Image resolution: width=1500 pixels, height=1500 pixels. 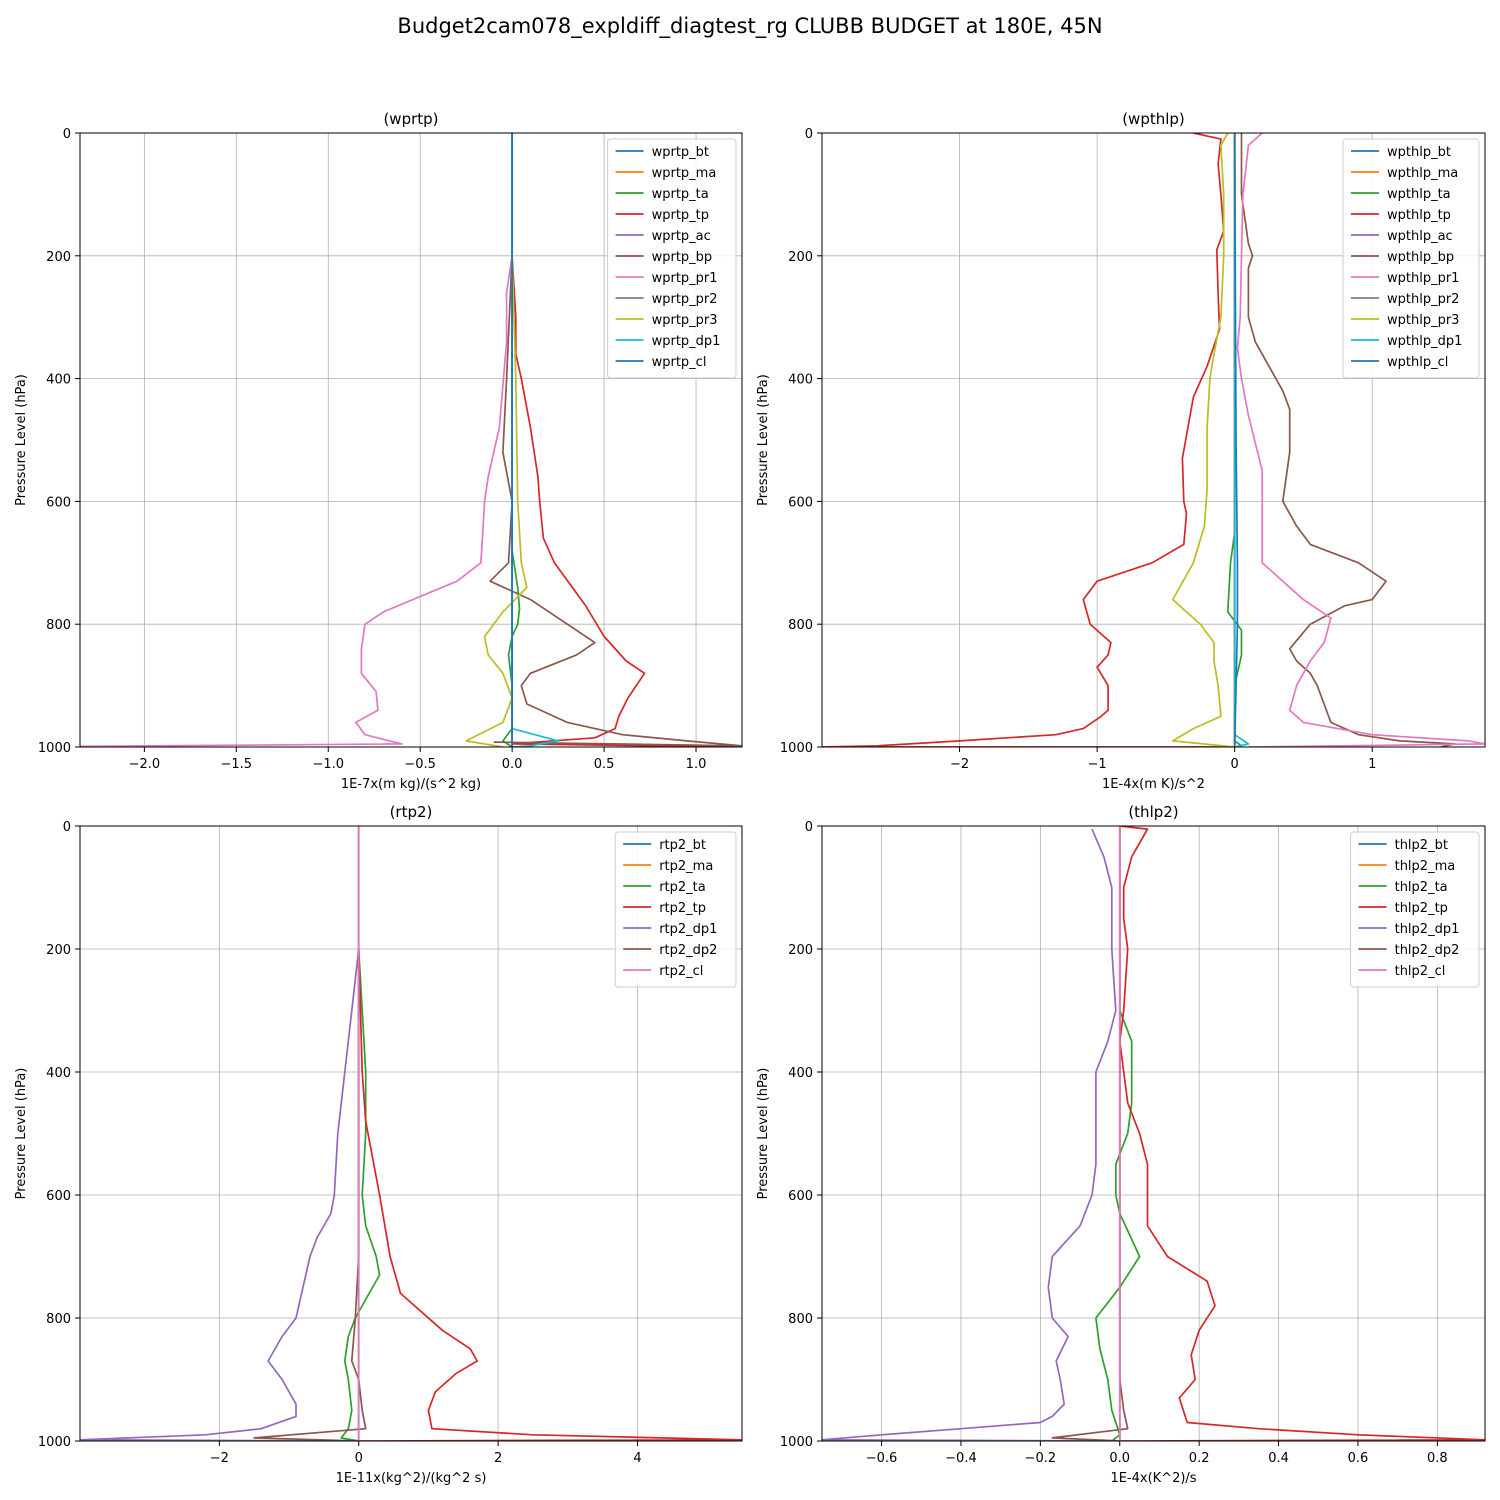 What do you see at coordinates (1419, 194) in the screenshot?
I see `legend-label: wpthlp_ta` at bounding box center [1419, 194].